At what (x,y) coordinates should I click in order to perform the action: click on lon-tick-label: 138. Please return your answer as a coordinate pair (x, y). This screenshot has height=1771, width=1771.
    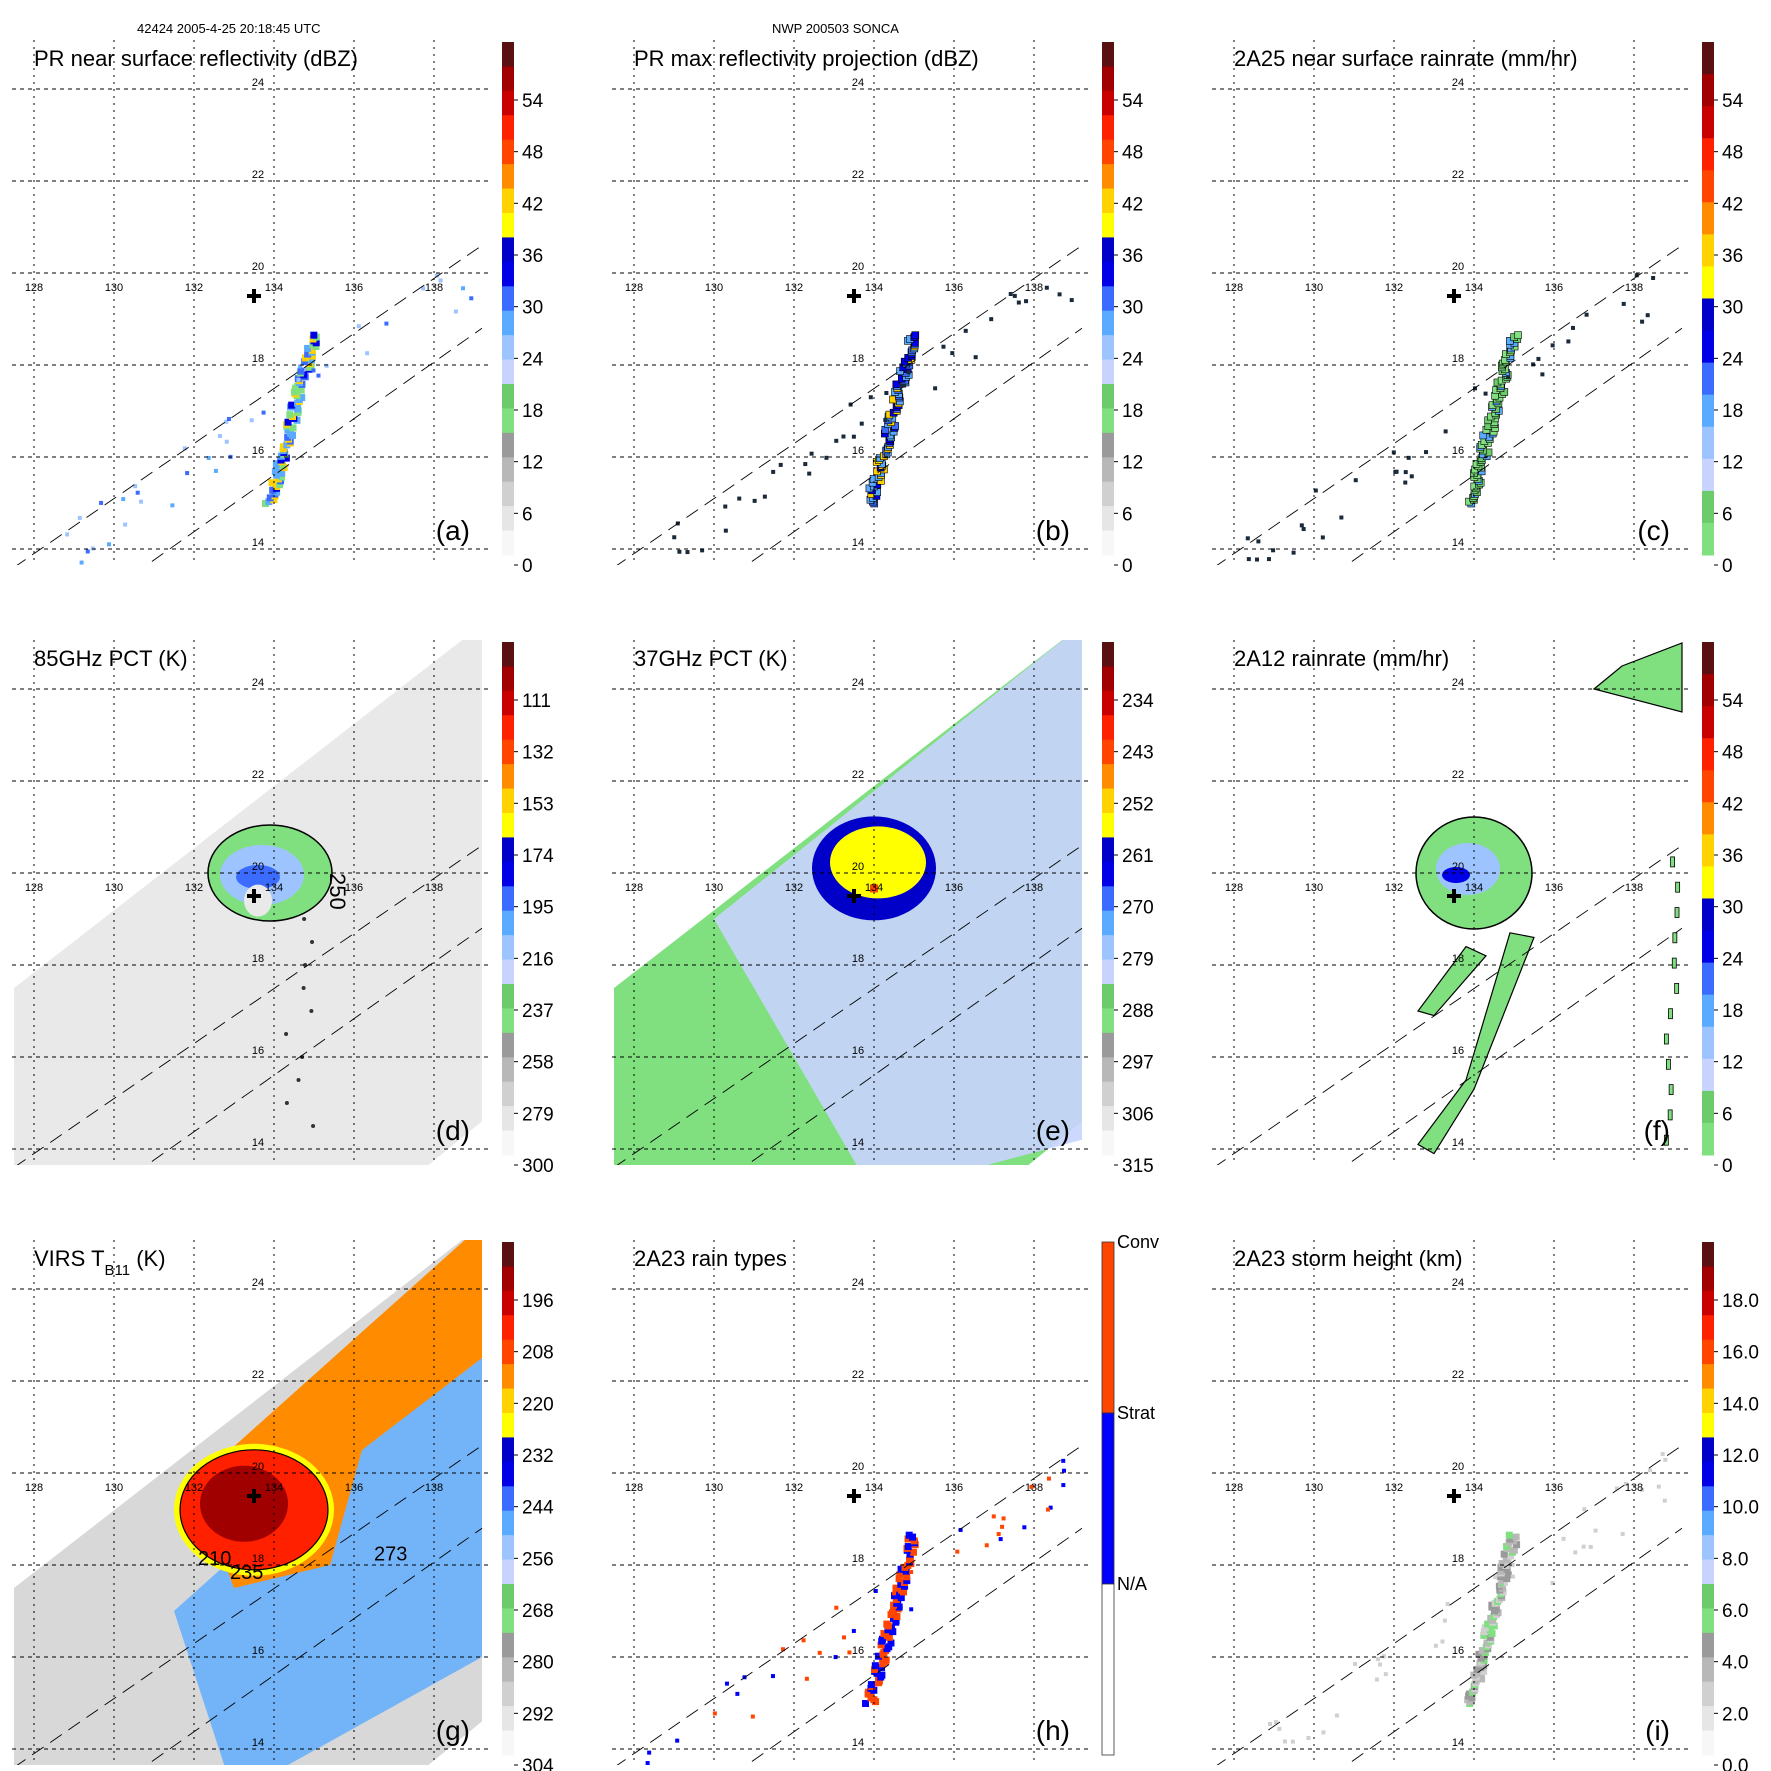
    Looking at the image, I should click on (434, 288).